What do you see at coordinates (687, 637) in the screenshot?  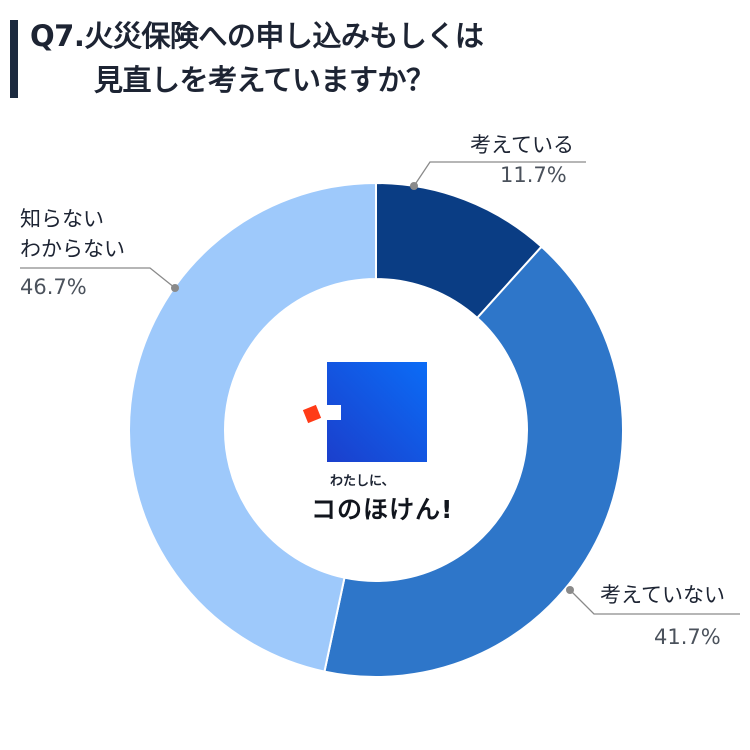 I see `label-not-considering-value: 41.7%` at bounding box center [687, 637].